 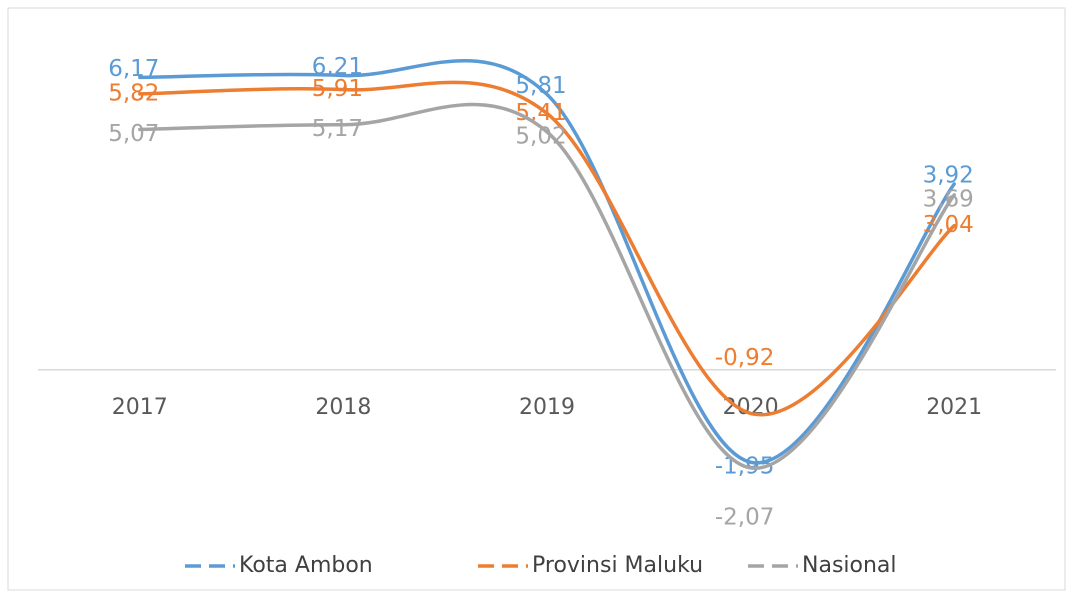 I want to click on data-label: 5,07, so click(x=133, y=134).